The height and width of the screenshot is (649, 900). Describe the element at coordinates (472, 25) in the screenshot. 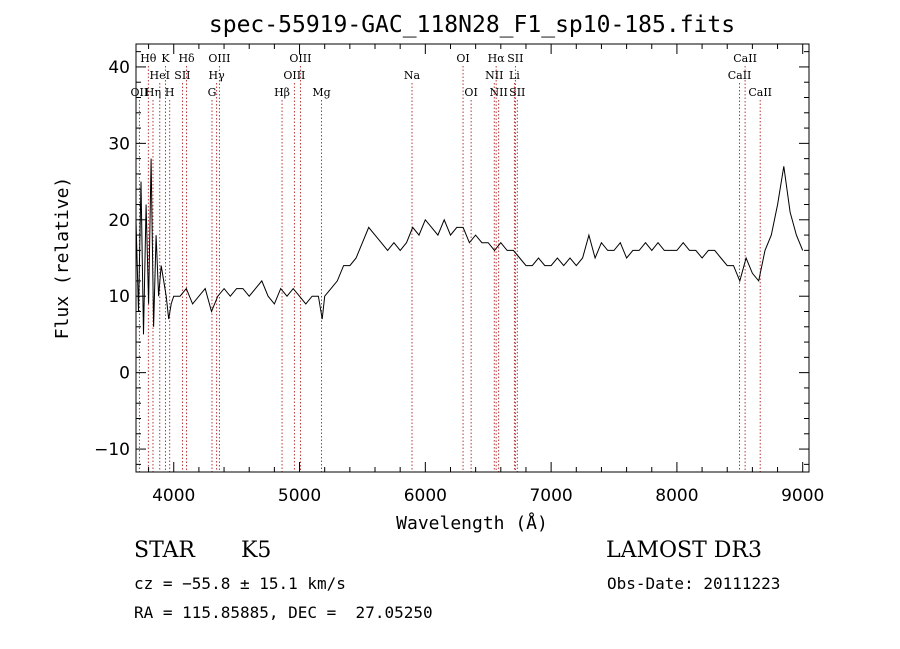

I see `chart-title: spec-55919-GAC_118N28_F1_sp10-185.fits` at that location.